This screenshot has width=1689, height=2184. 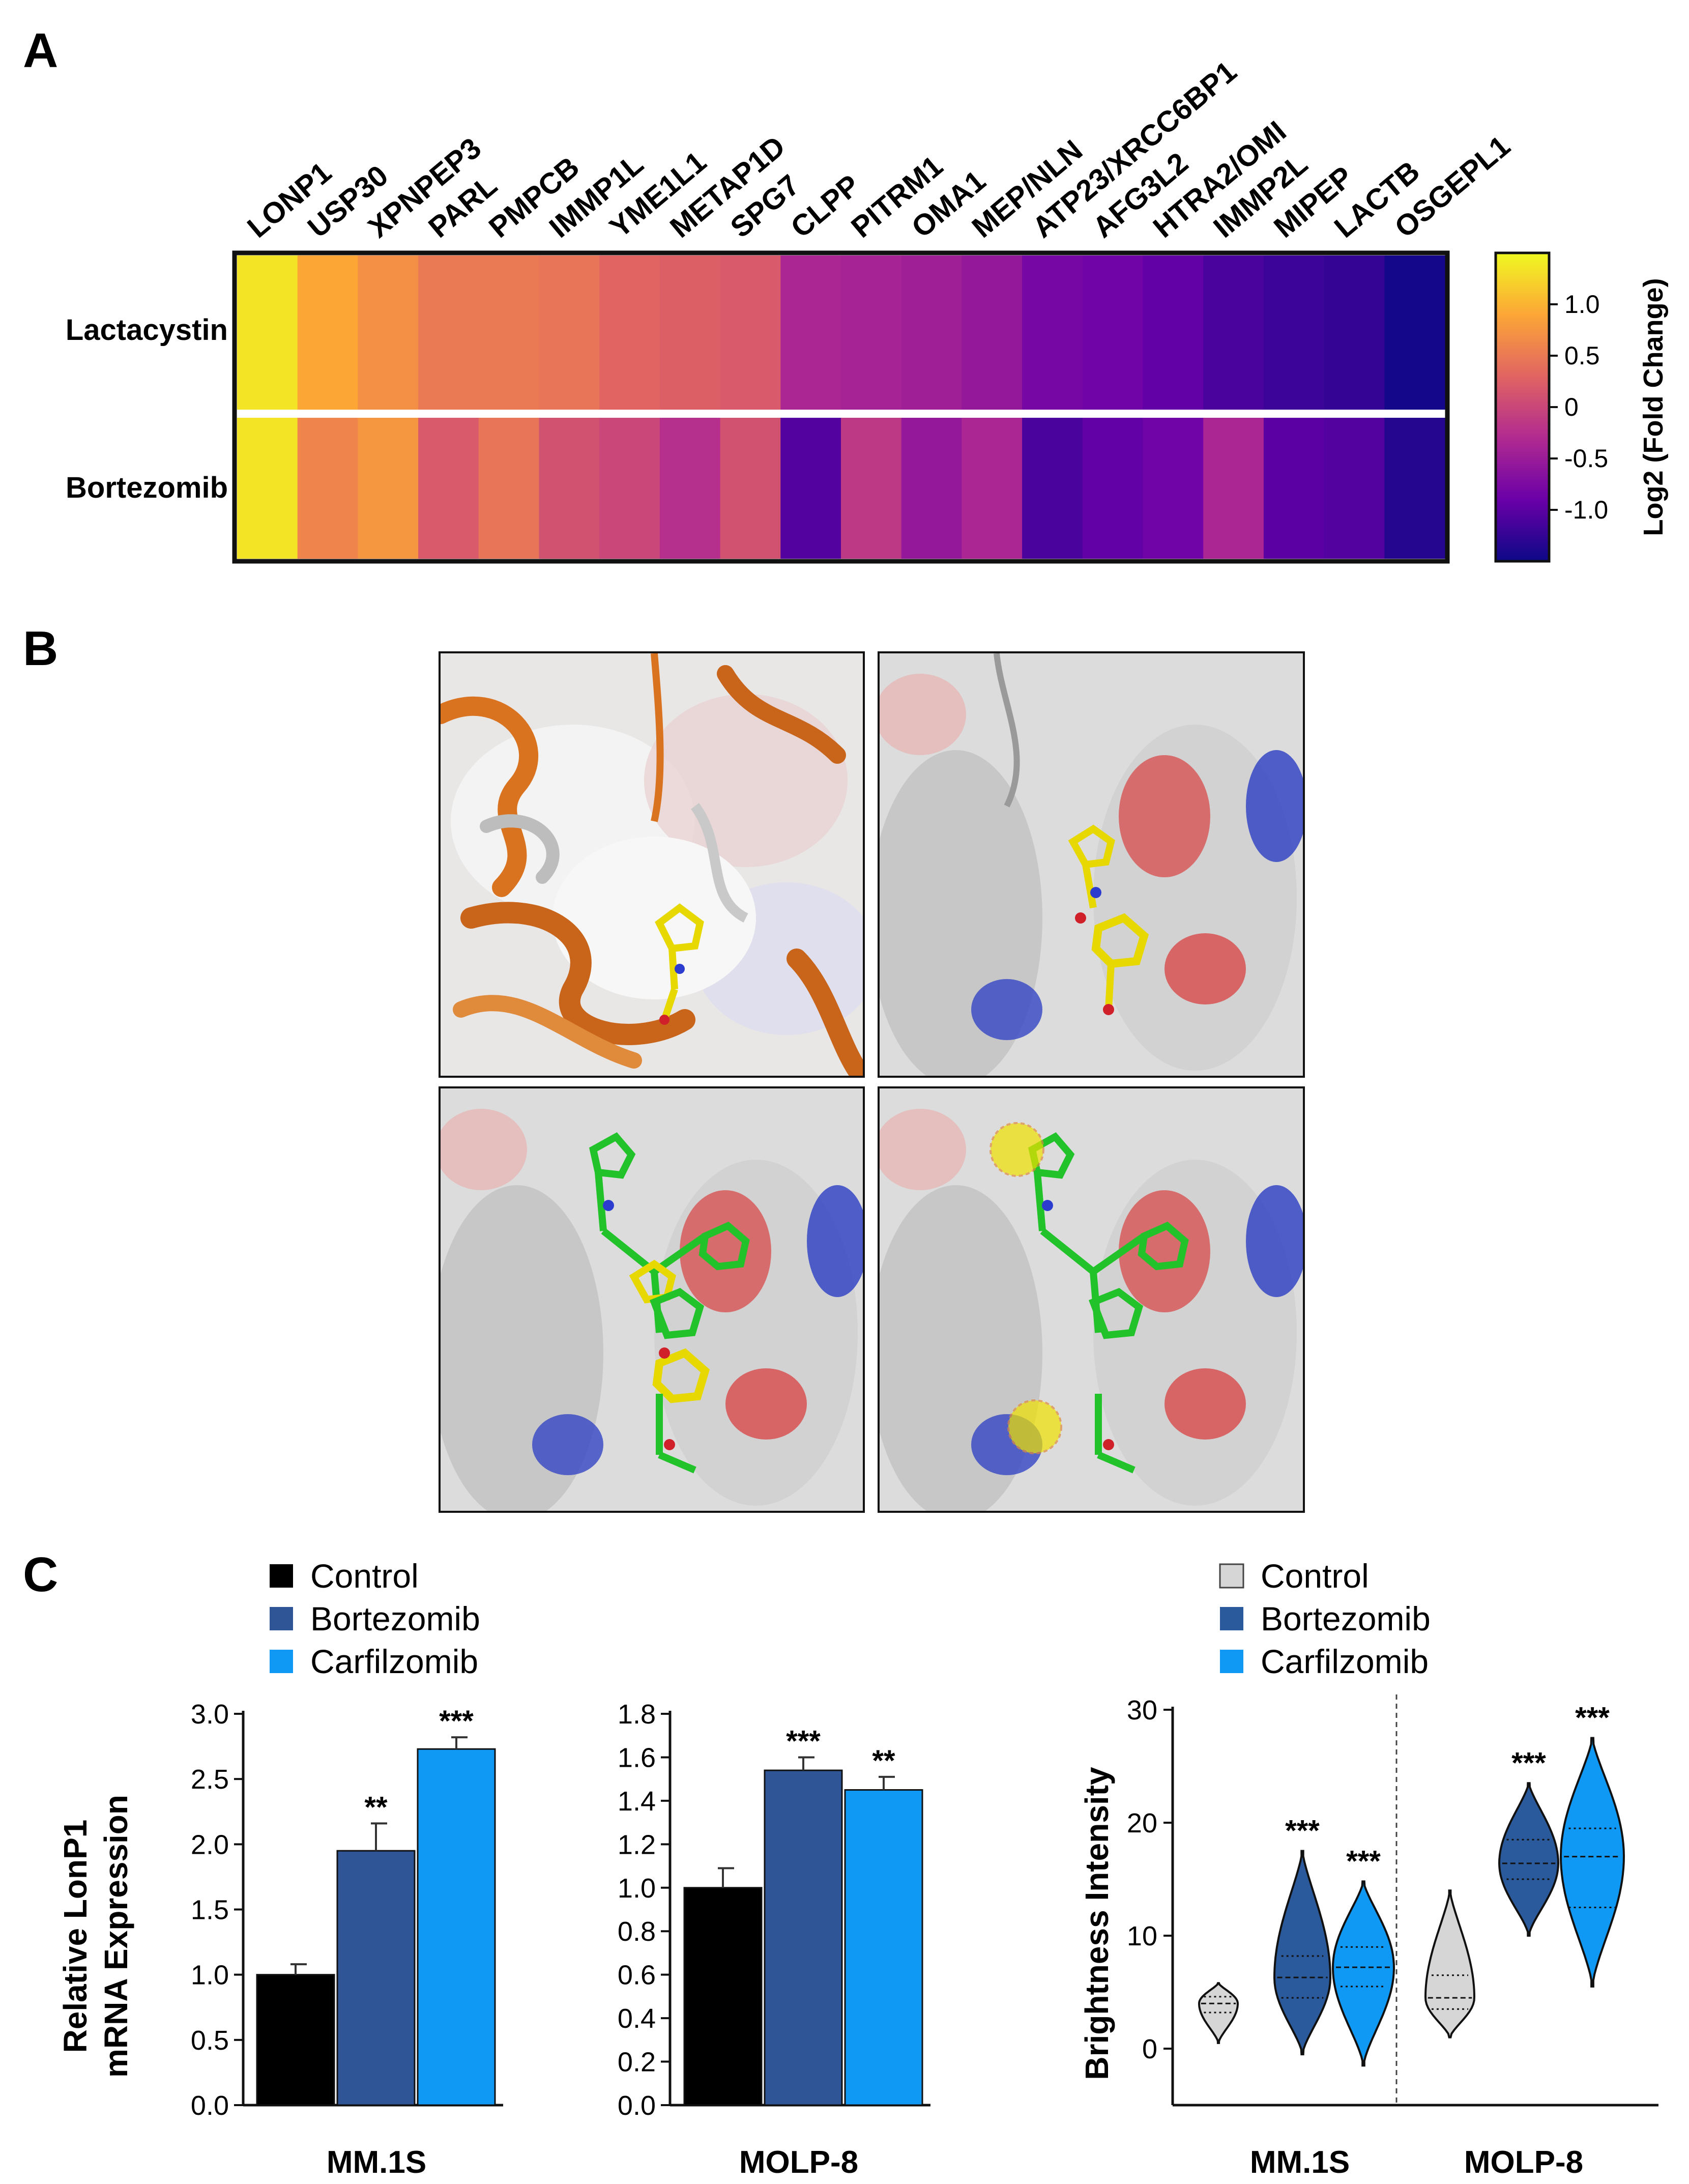 I want to click on row-label-lactacystin: Lactacystin, so click(x=147, y=330).